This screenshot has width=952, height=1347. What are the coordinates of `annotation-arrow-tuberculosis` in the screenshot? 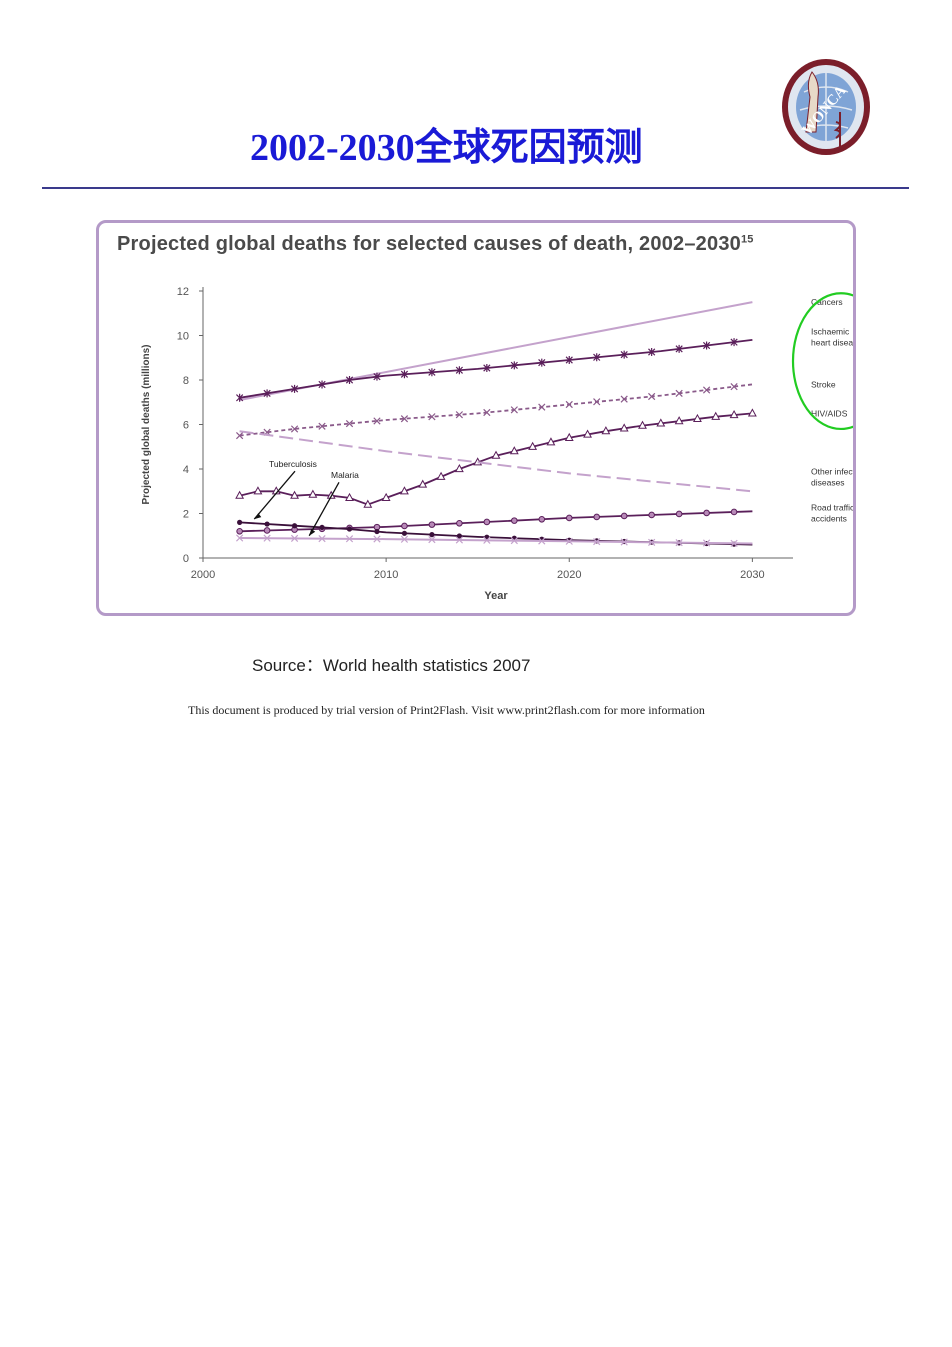 It's located at (274, 495).